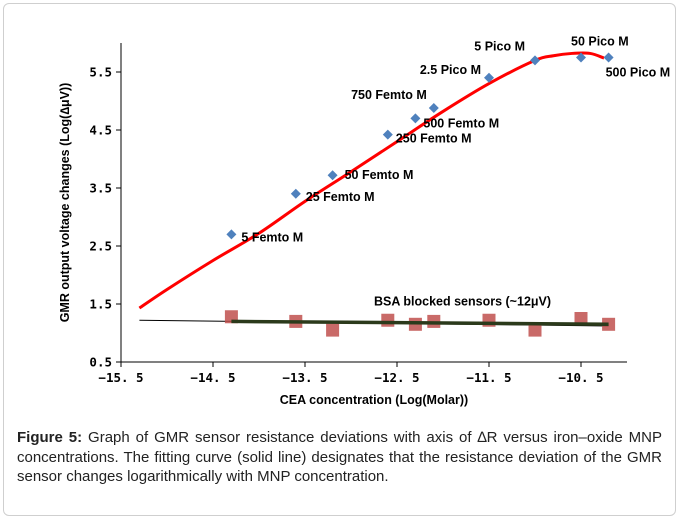 This screenshot has height=519, width=679. Describe the element at coordinates (100, 362) in the screenshot. I see `y-tick-label: 0.5` at that location.